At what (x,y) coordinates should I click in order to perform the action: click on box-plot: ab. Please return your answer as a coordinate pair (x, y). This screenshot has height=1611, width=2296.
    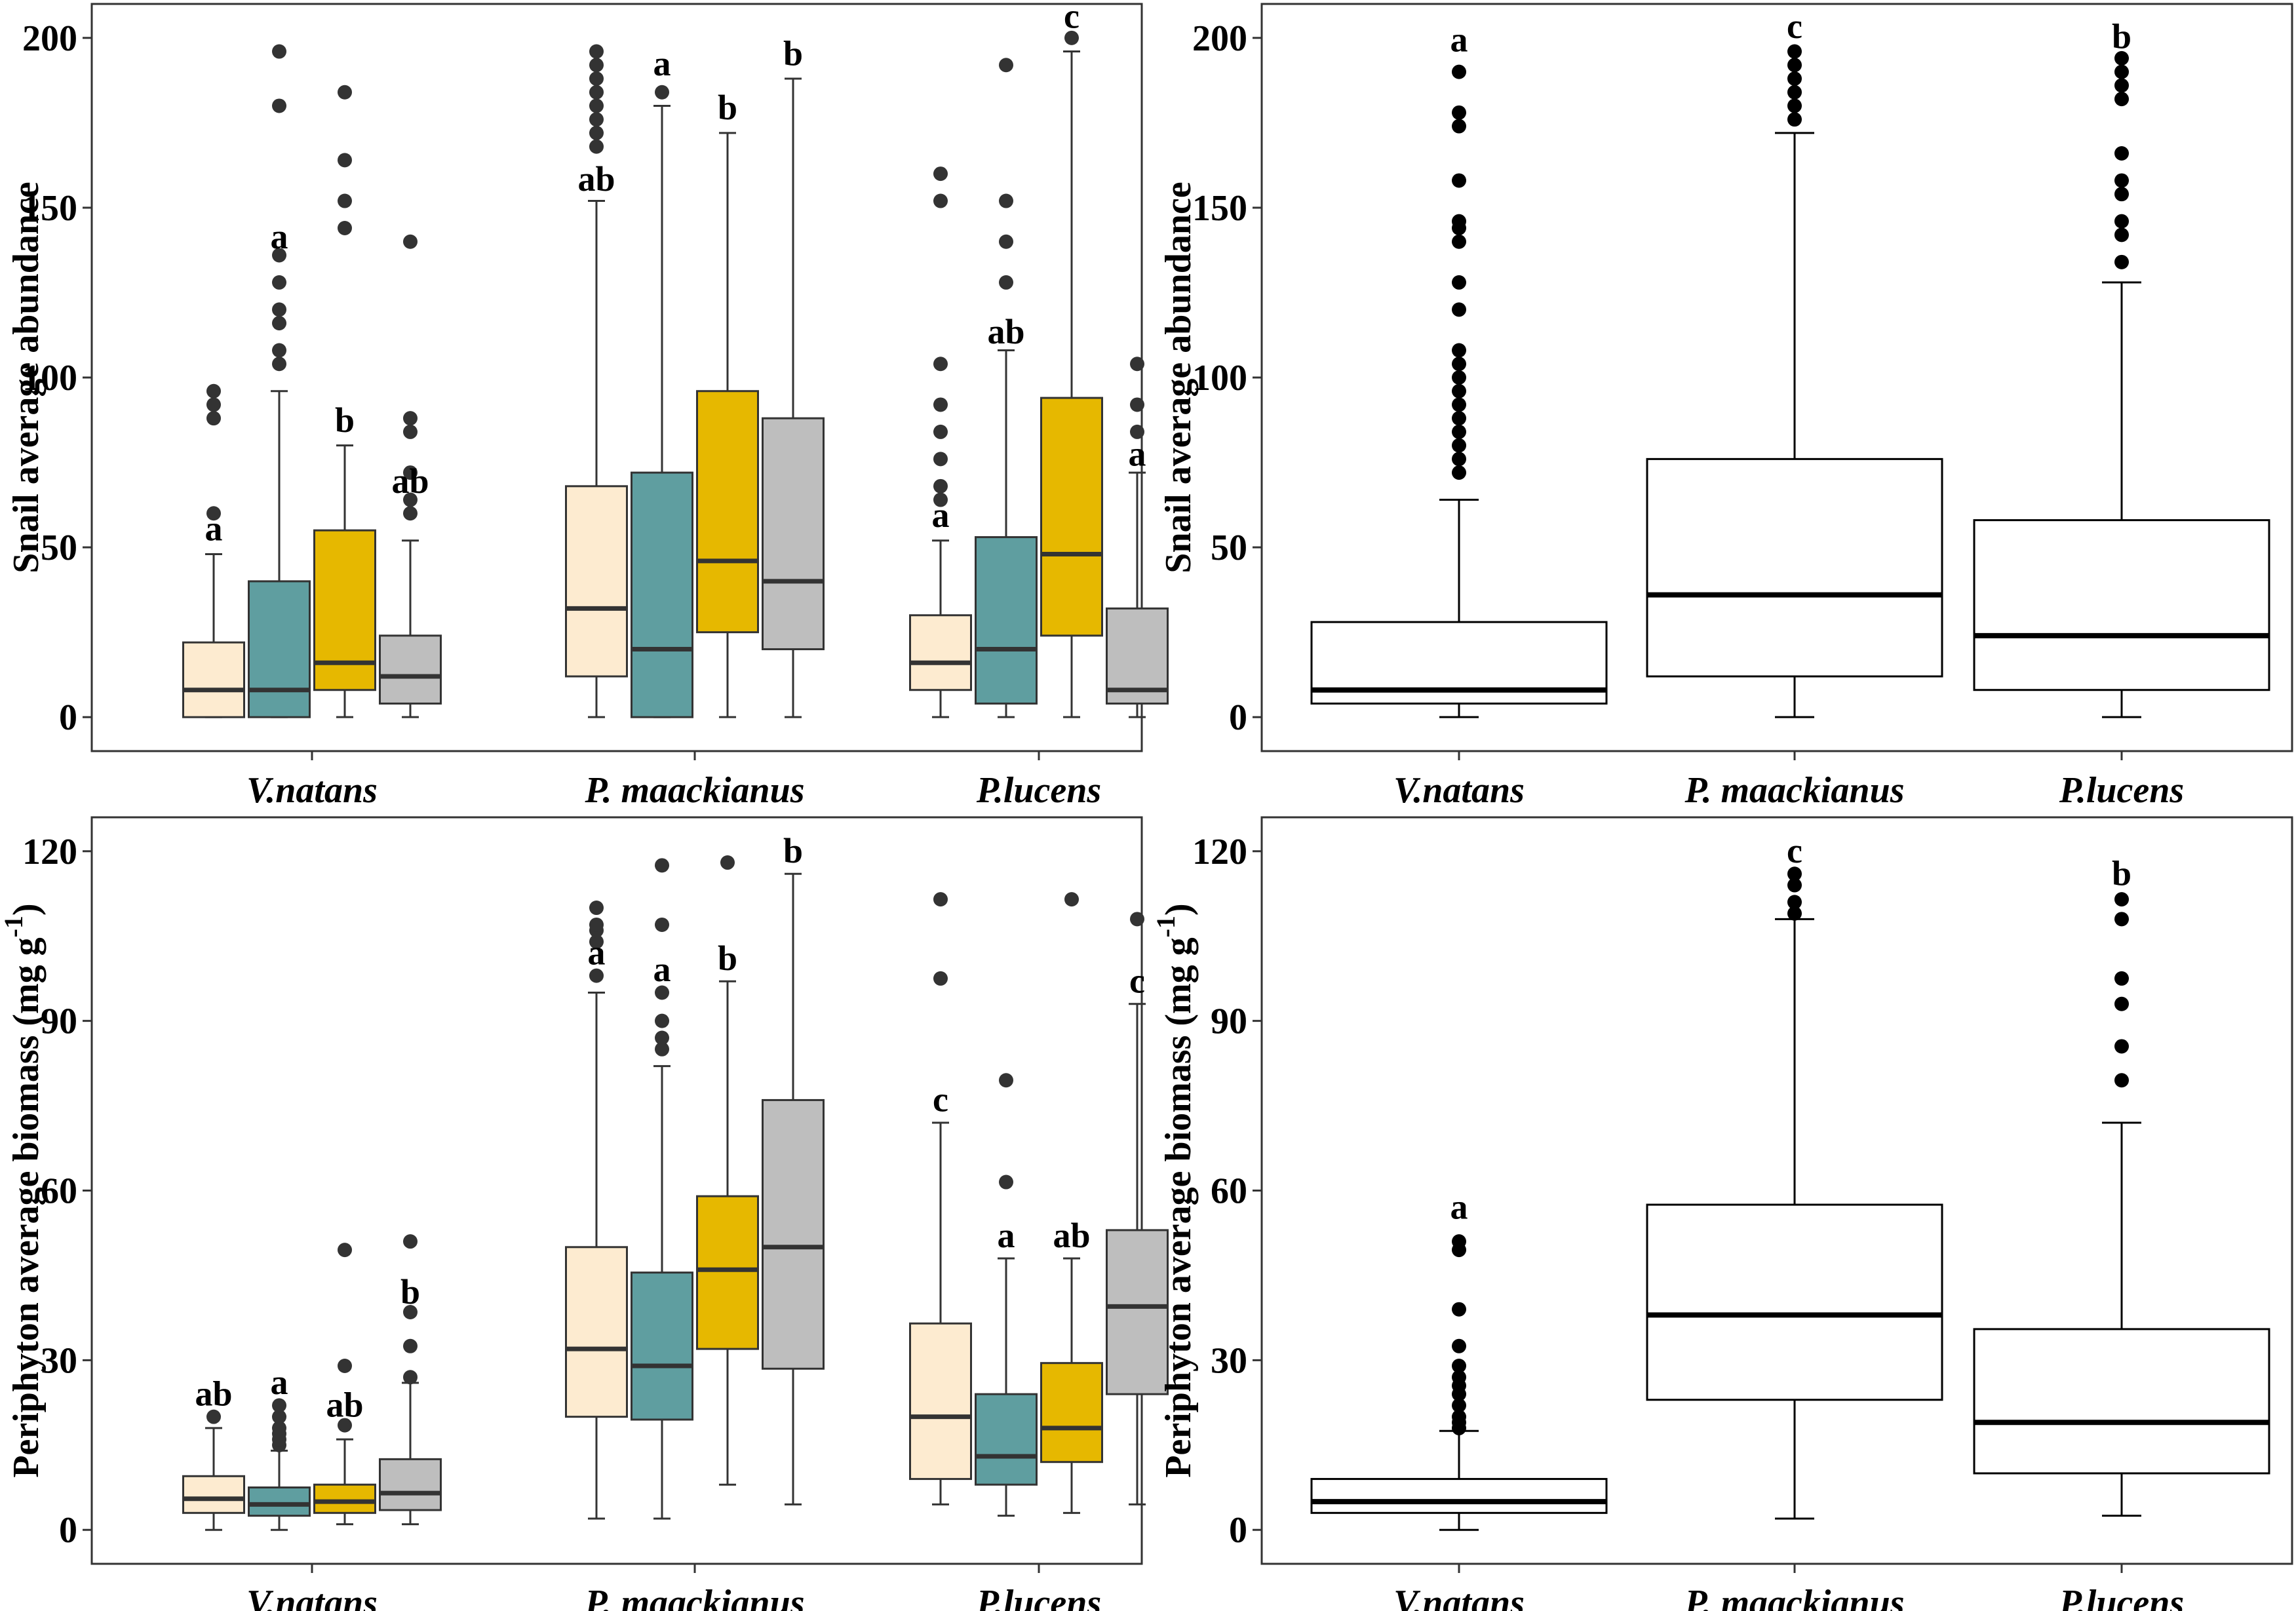
    Looking at the image, I should click on (1007, 388).